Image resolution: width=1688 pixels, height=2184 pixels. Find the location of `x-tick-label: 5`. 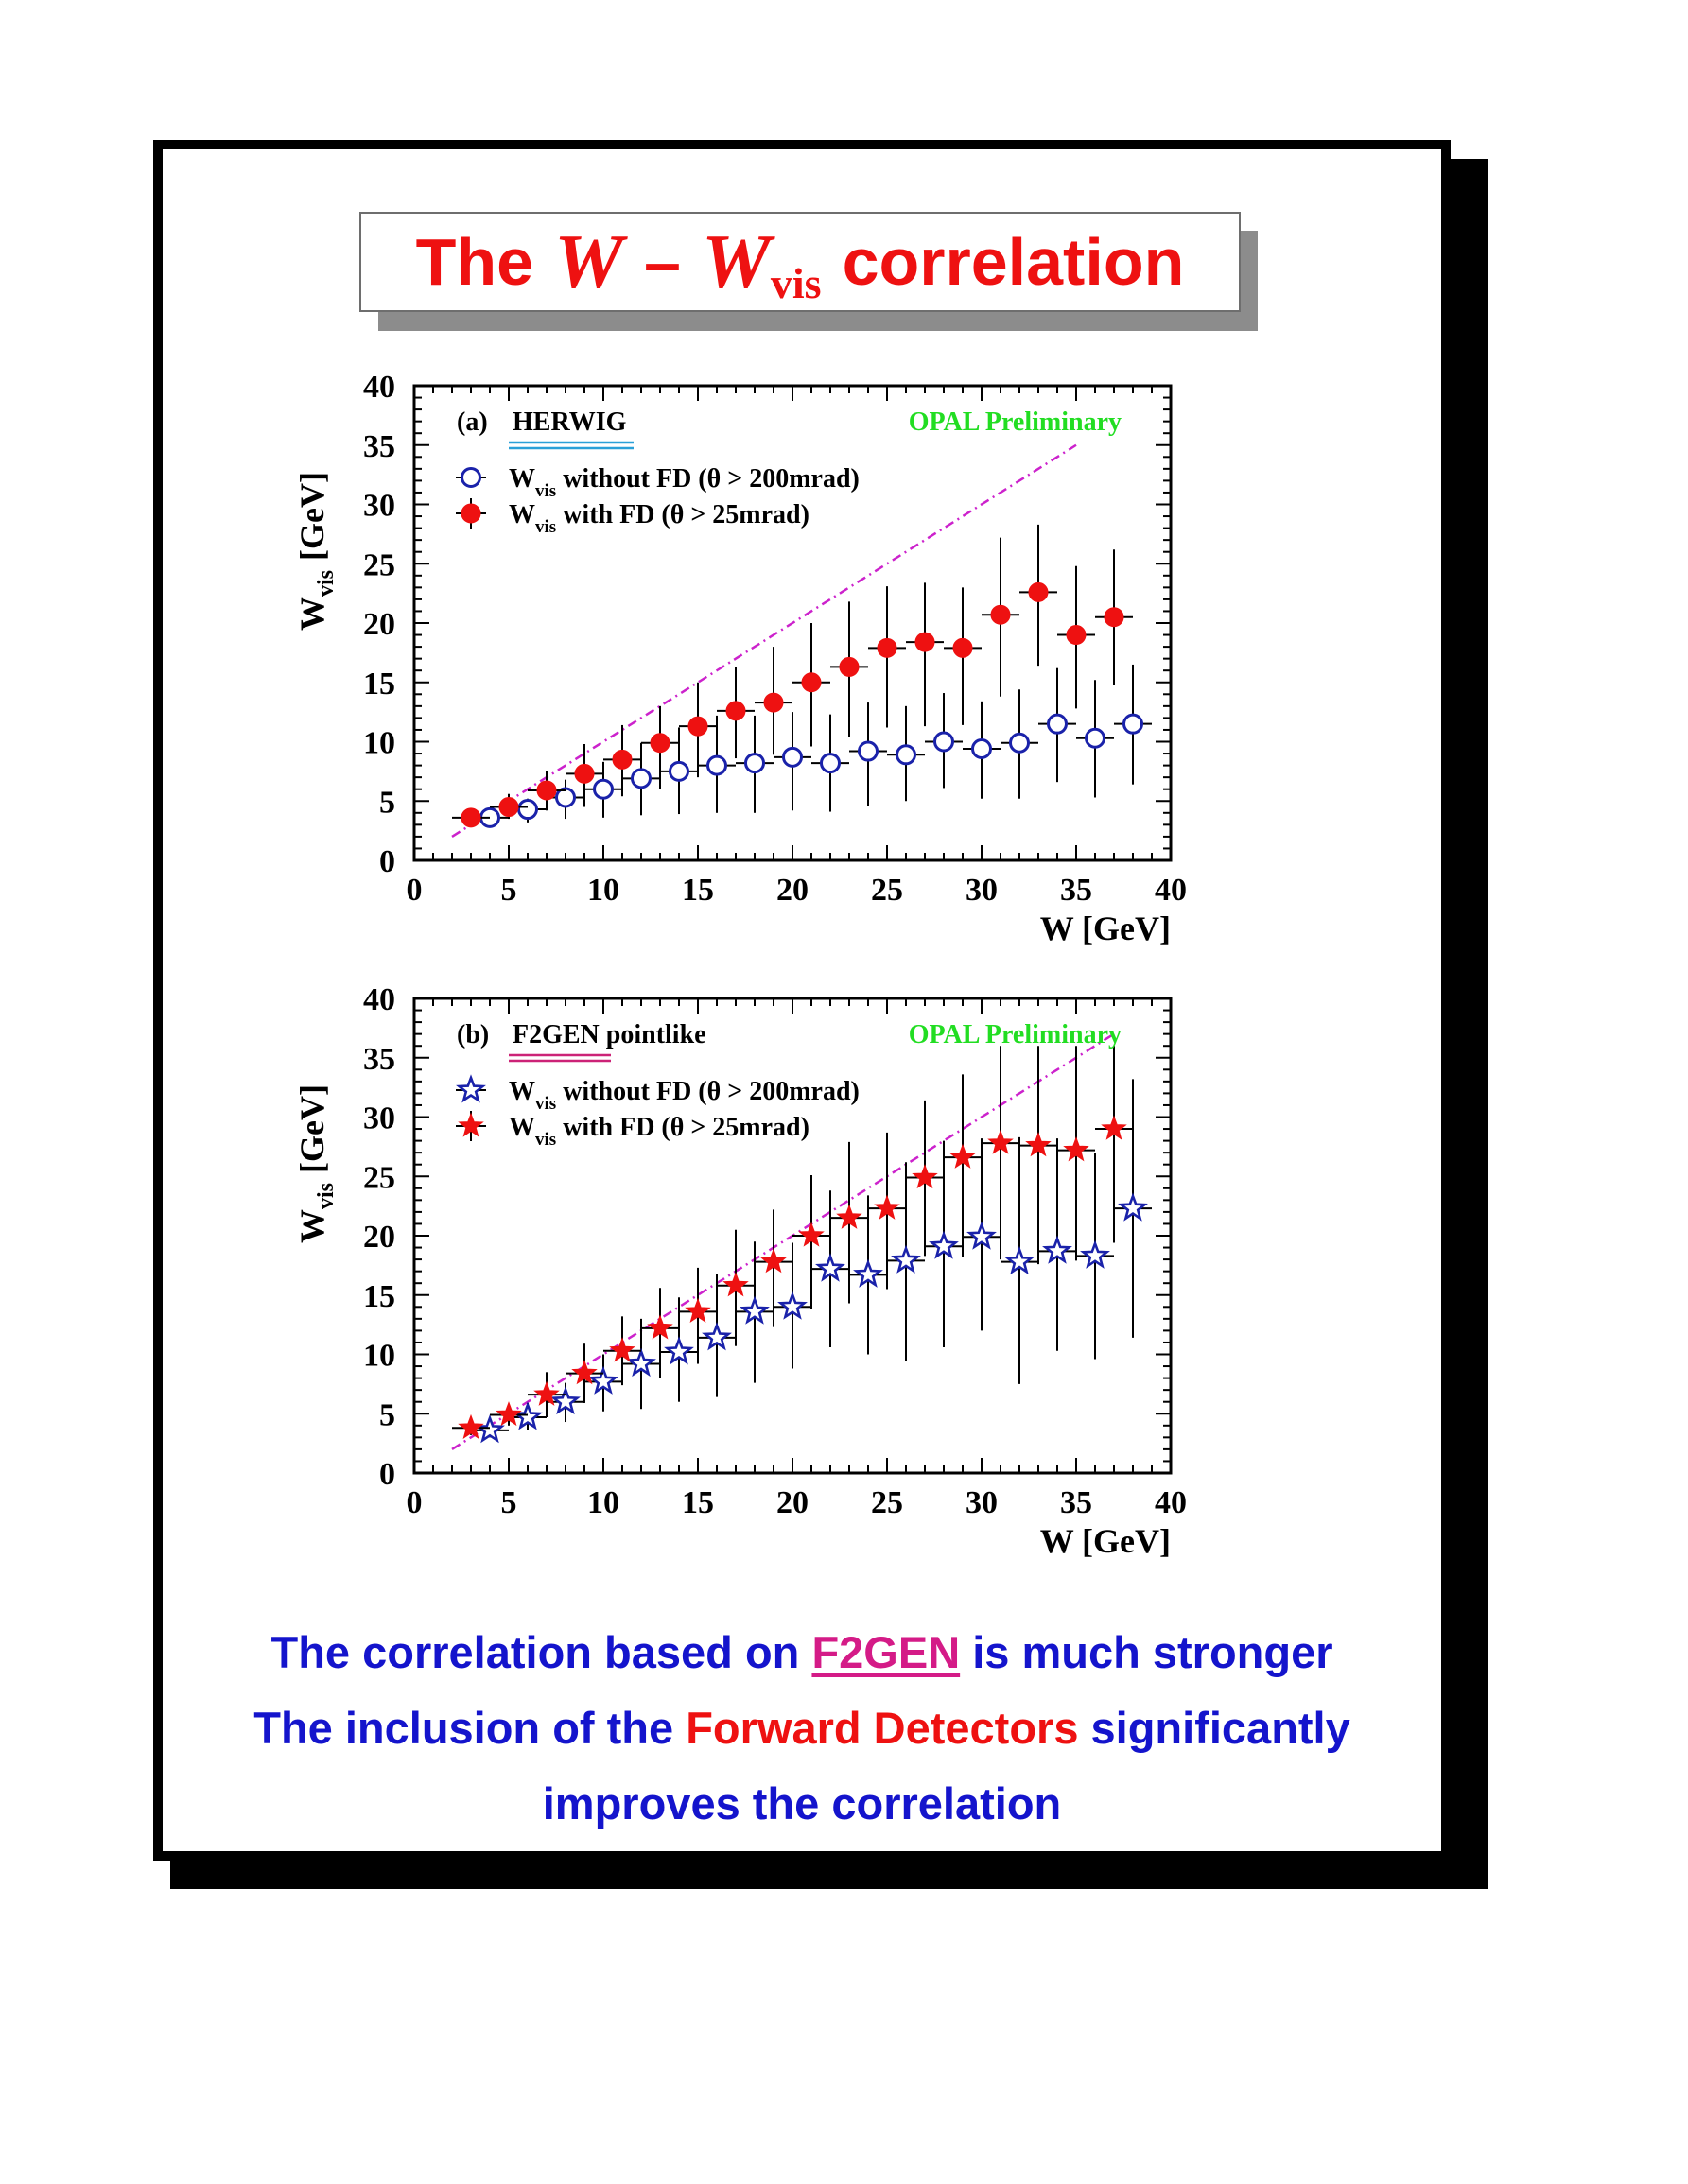

x-tick-label: 5 is located at coordinates (509, 1502).